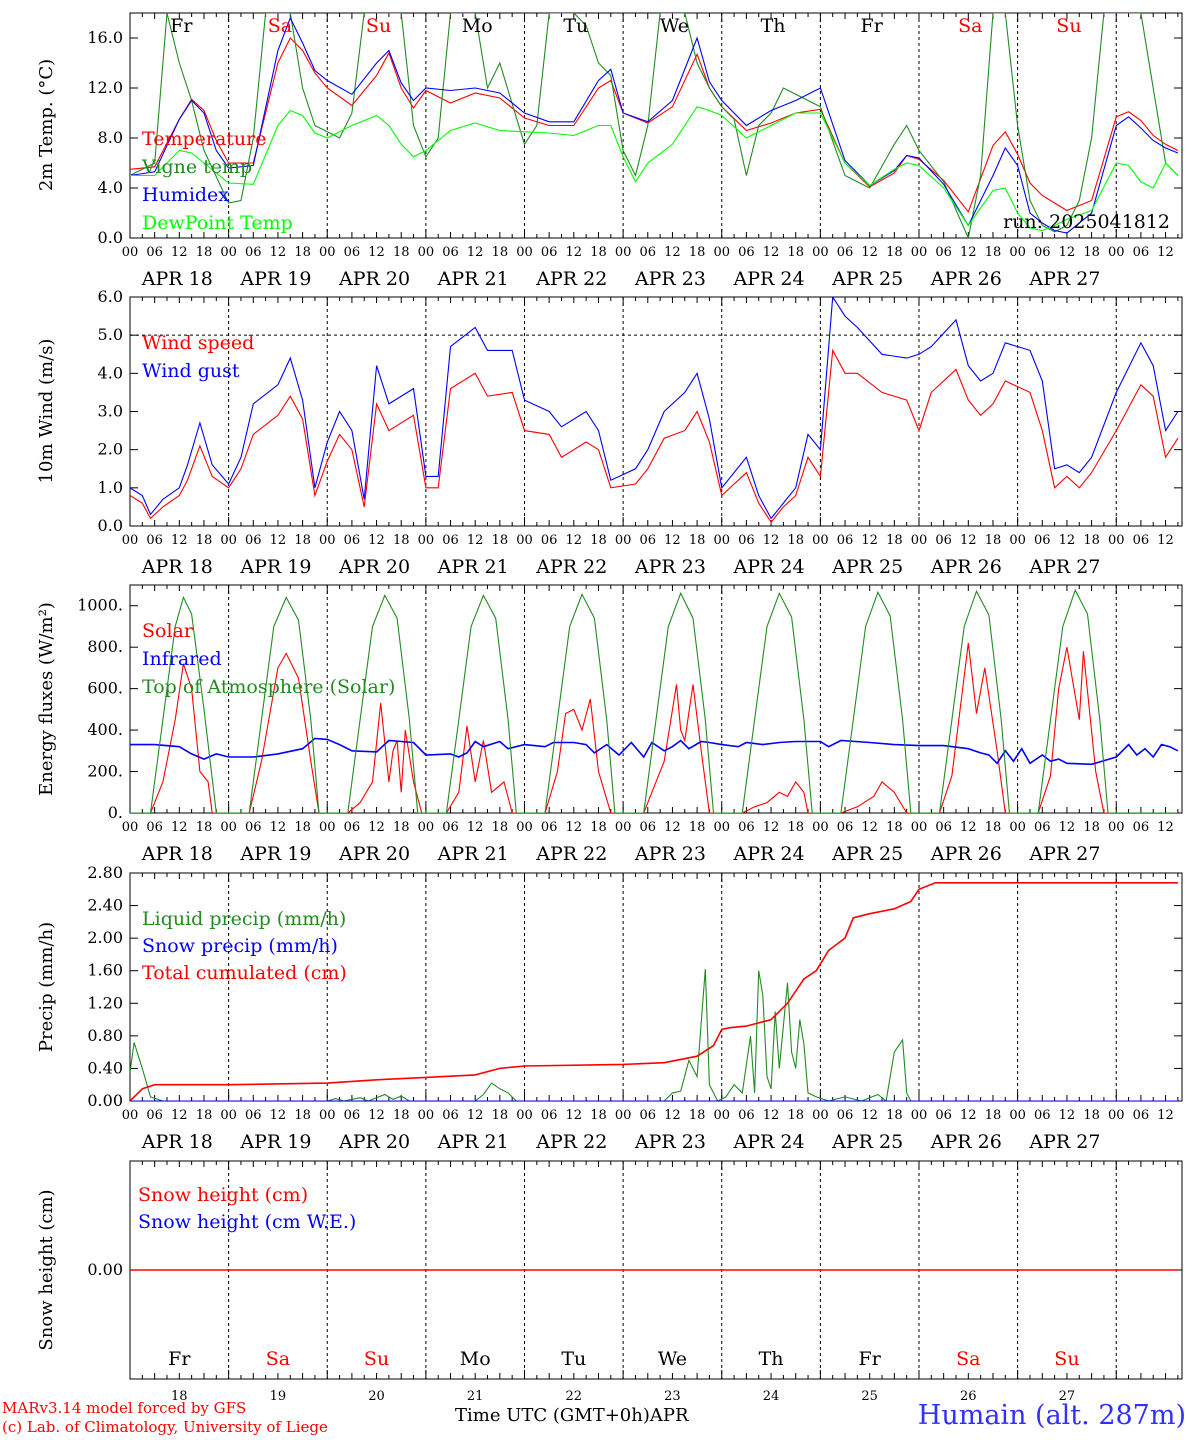  What do you see at coordinates (110, 487) in the screenshot?
I see `y-tick-label: 1.0` at bounding box center [110, 487].